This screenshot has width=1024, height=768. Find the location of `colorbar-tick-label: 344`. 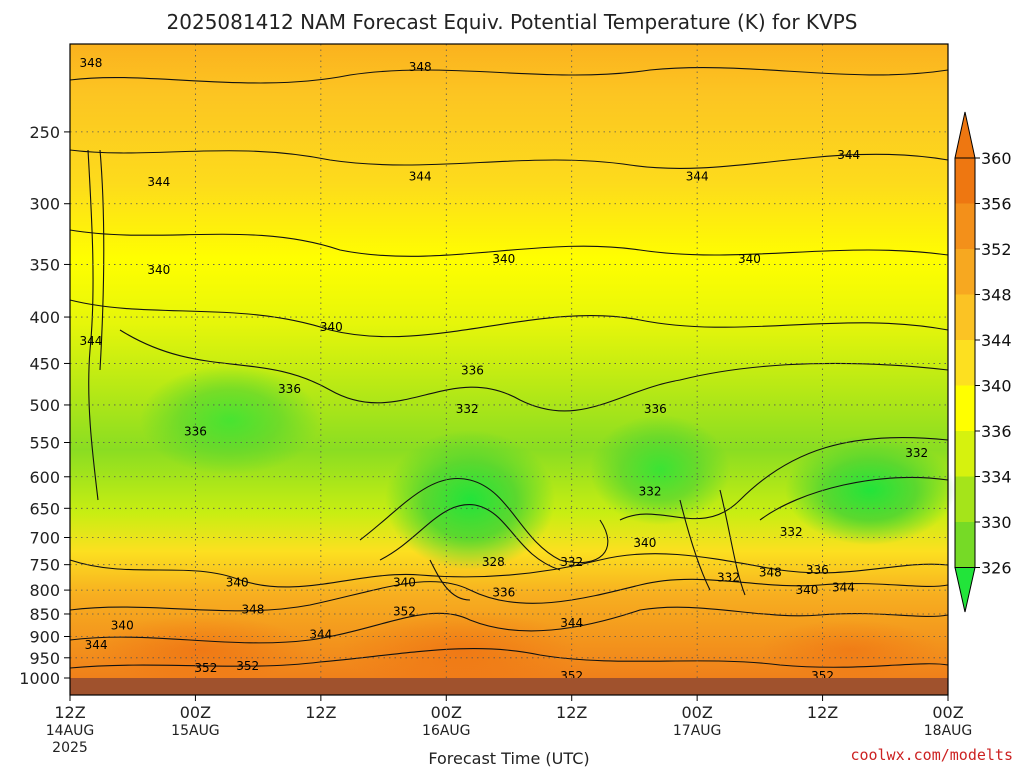

colorbar-tick-label: 344 is located at coordinates (996, 340).